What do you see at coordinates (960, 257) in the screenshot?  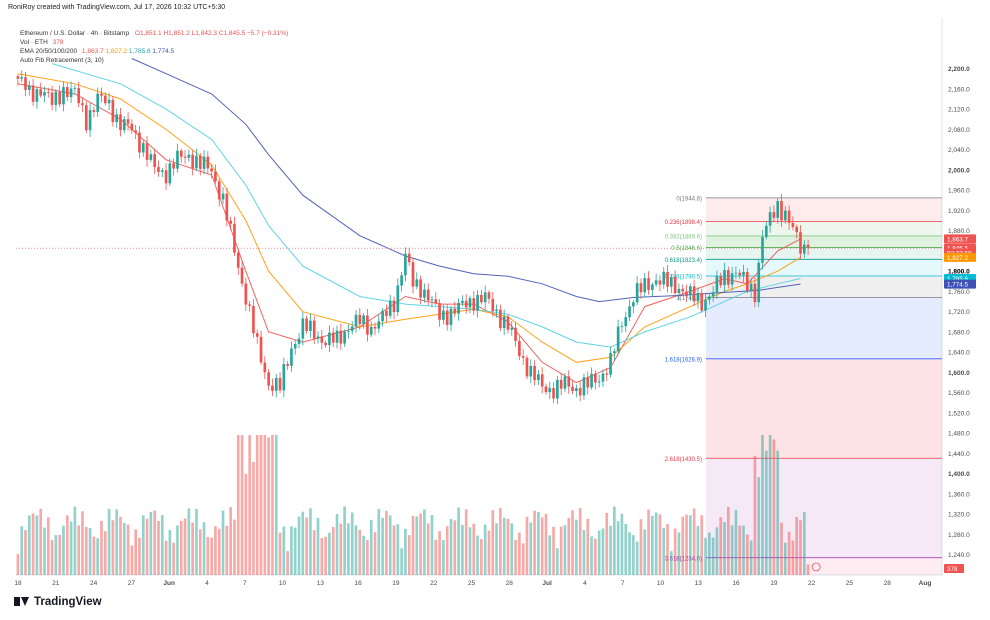 I see `price-badge` at bounding box center [960, 257].